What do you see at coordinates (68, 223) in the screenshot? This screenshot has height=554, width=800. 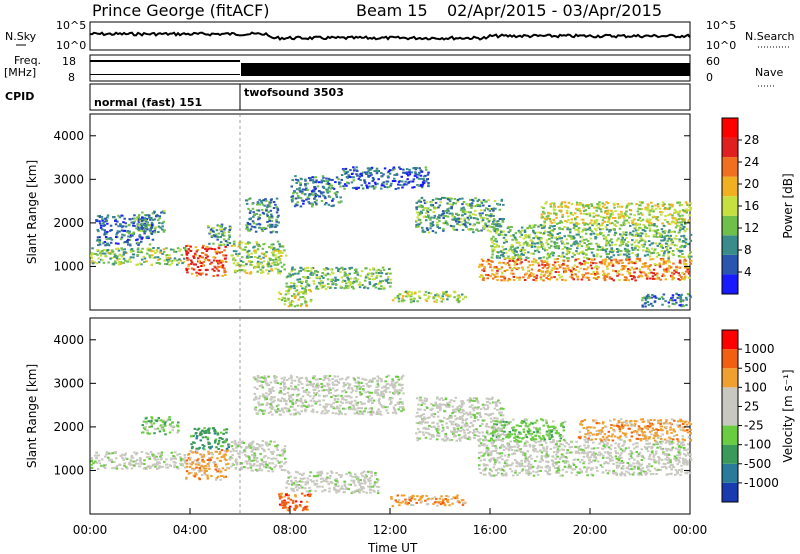 I see `power-ytick-label: 2000` at bounding box center [68, 223].